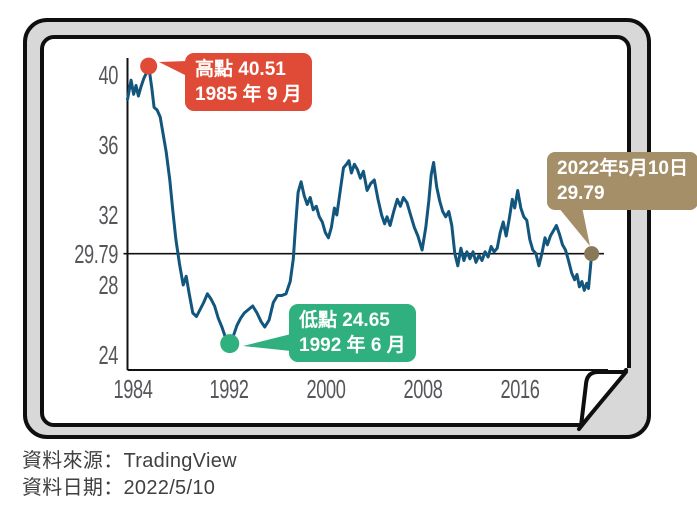  Describe the element at coordinates (326, 389) in the screenshot. I see `x-tick-label: 2000` at that location.